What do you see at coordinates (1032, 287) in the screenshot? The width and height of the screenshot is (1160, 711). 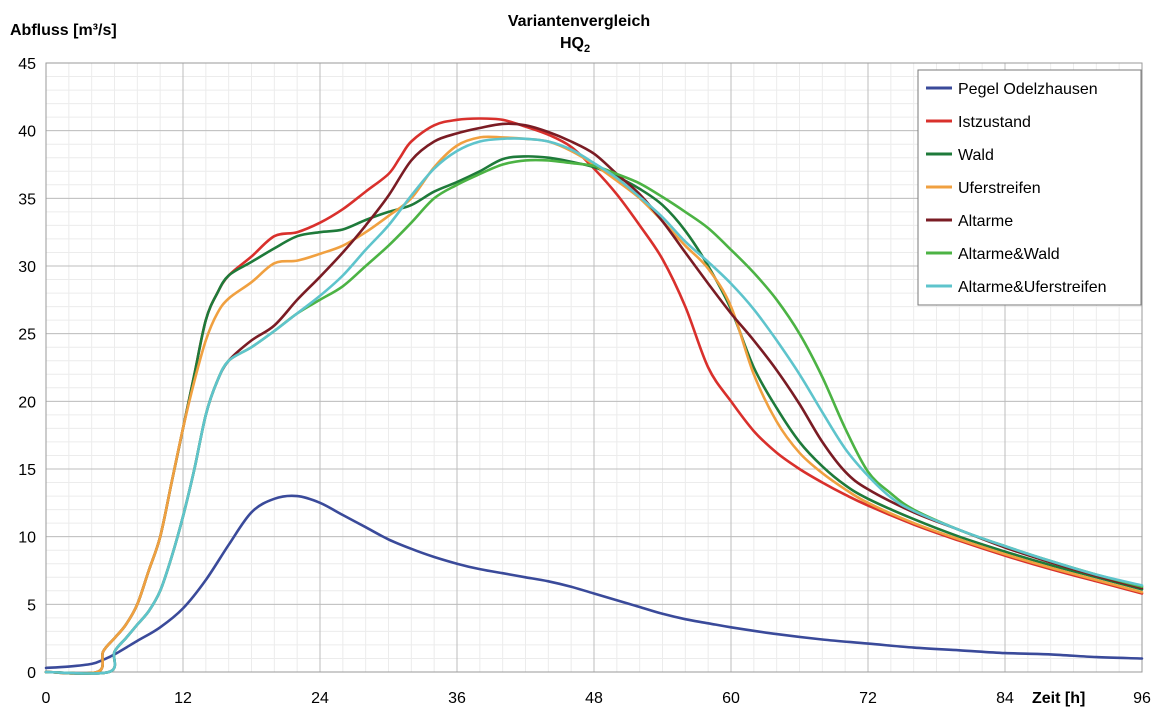 I see `legend-label-altarme-uferstreifen: Altarme&Uferstreifen` at bounding box center [1032, 287].